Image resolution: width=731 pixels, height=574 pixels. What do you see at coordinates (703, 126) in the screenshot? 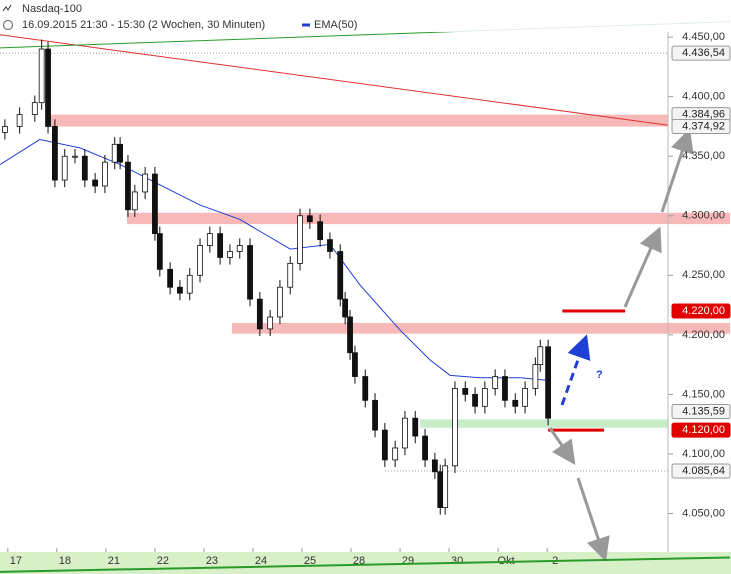
I see `price-marker-label: 4.374,92` at bounding box center [703, 126].